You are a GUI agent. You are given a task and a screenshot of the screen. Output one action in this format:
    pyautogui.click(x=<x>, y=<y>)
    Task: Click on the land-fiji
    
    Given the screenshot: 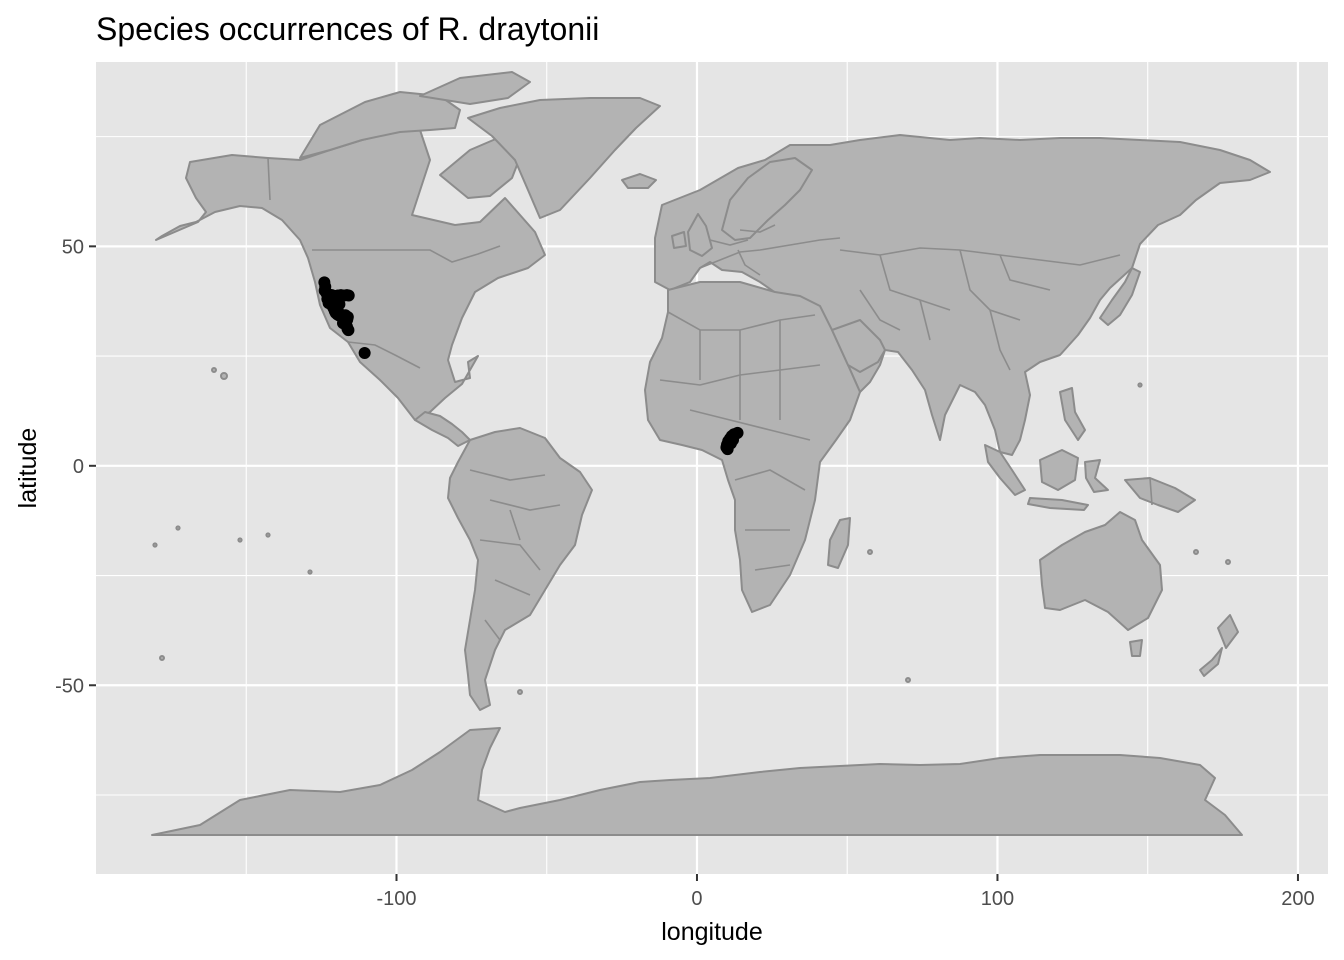 What is the action you would take?
    pyautogui.click(x=1228, y=562)
    